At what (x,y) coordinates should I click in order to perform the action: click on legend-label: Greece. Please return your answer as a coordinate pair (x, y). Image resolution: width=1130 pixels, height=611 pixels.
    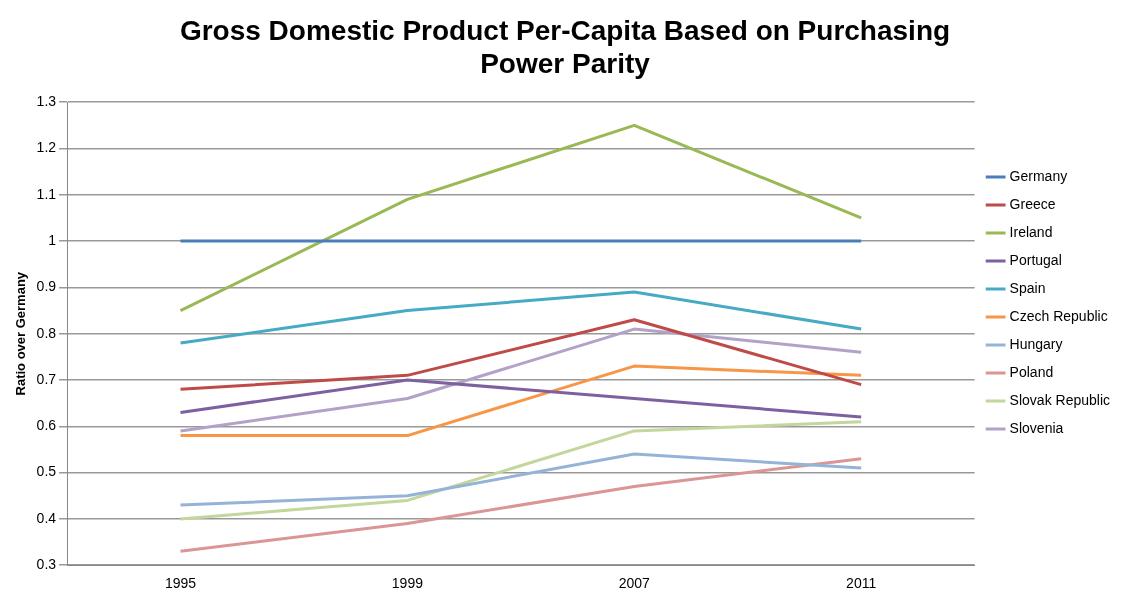
    Looking at the image, I should click on (1032, 203).